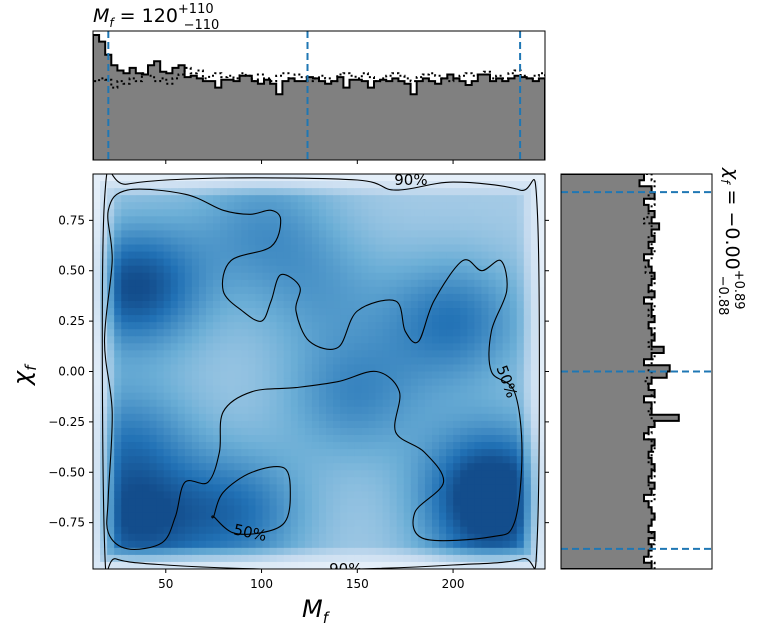 Image resolution: width=760 pixels, height=634 pixels. What do you see at coordinates (24, 375) in the screenshot?
I see `y-axis-title: χf` at bounding box center [24, 375].